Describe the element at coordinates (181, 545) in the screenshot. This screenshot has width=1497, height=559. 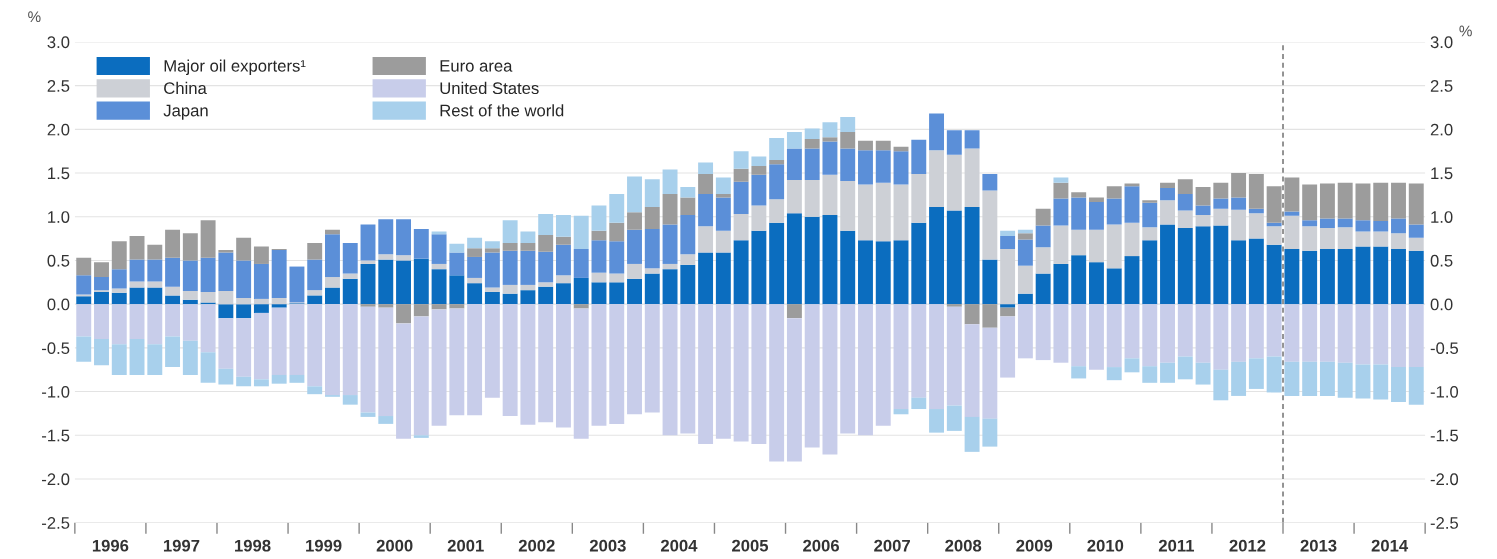
I see `x-tick-label: 1997` at that location.